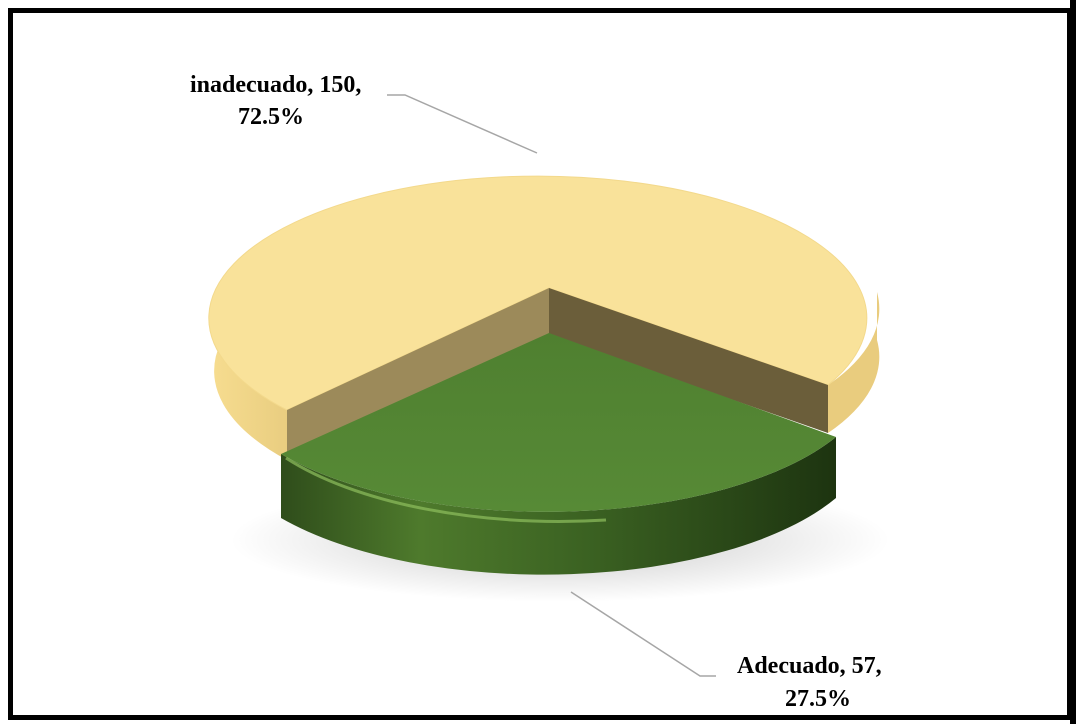  Describe the element at coordinates (271, 117) in the screenshot. I see `data-label-inadecuado-line2: 72.5%` at that location.